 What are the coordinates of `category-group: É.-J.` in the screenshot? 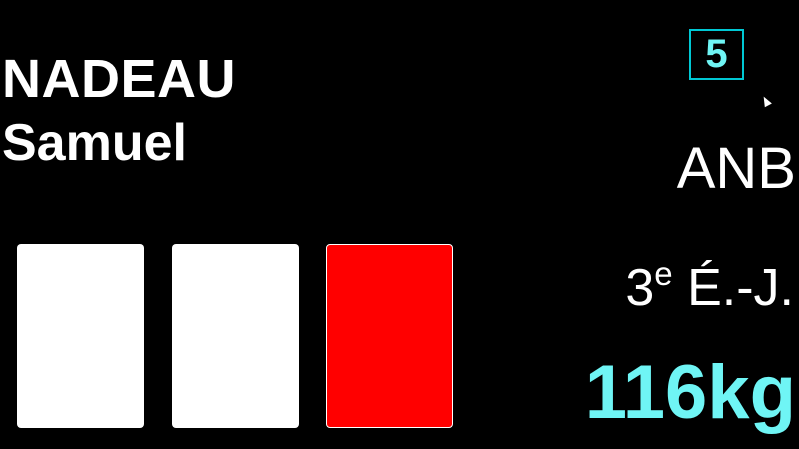 It's located at (740, 288).